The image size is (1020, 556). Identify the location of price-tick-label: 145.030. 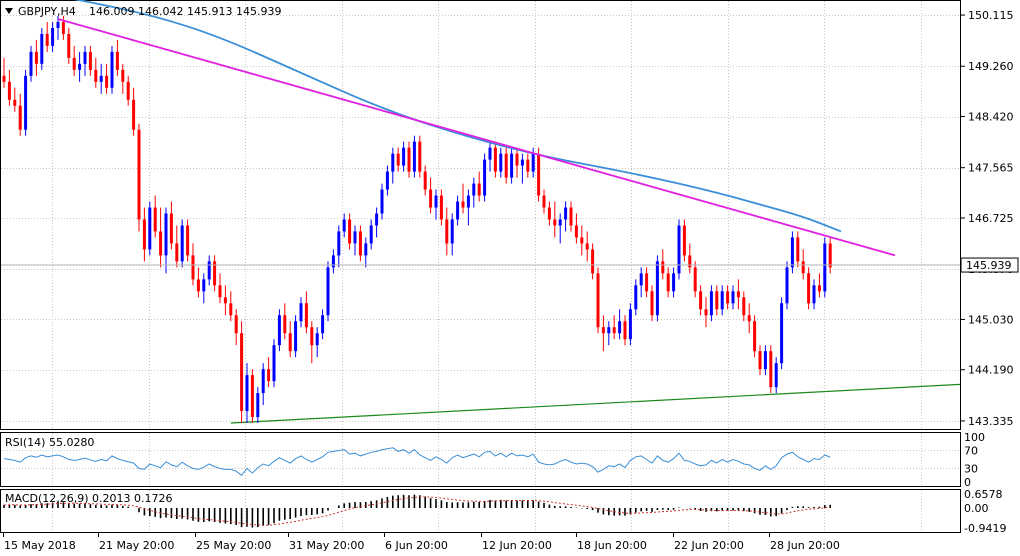
(991, 319).